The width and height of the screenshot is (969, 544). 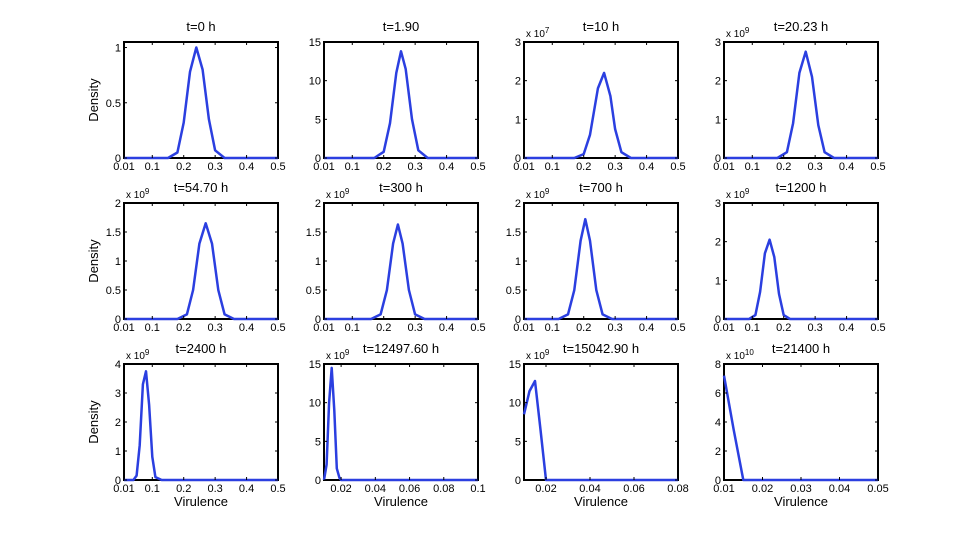 I want to click on subplot-9-ytick-label: 2, so click(x=118, y=423).